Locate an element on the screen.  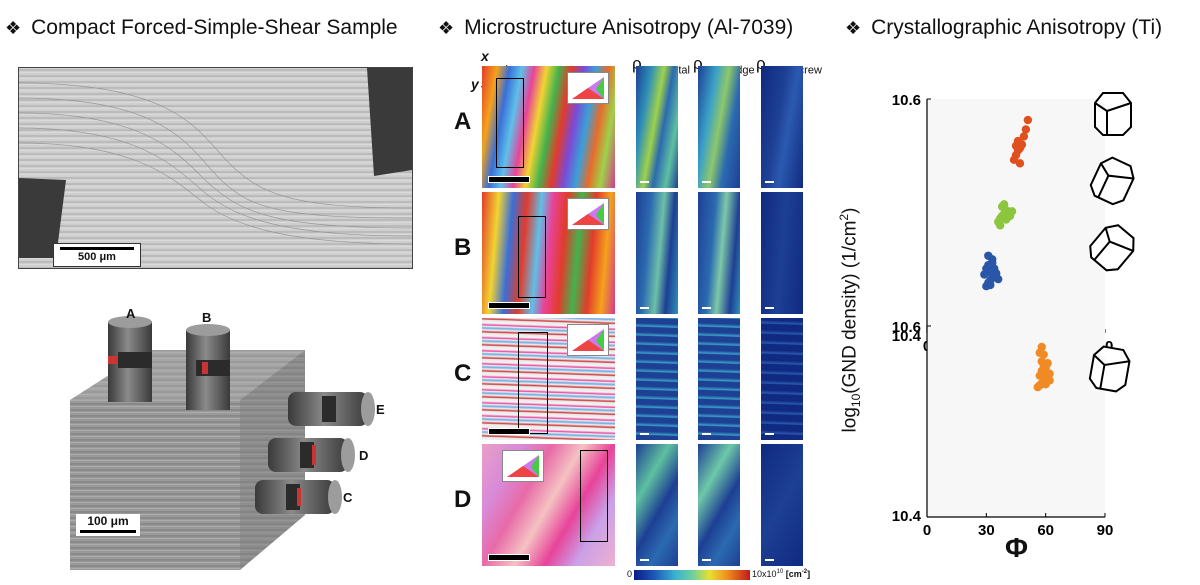
sem-image: 500 μm is located at coordinates (215, 168).